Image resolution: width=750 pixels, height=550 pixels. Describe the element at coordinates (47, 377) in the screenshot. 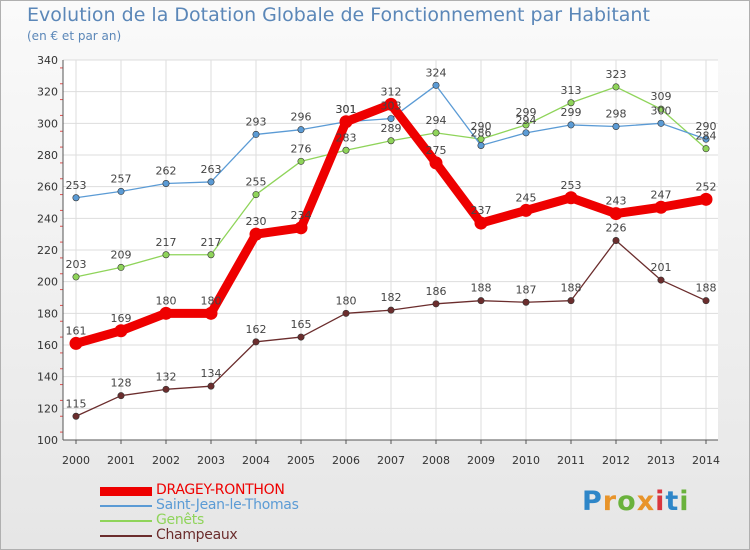

I see `y-tick-label: 140` at that location.